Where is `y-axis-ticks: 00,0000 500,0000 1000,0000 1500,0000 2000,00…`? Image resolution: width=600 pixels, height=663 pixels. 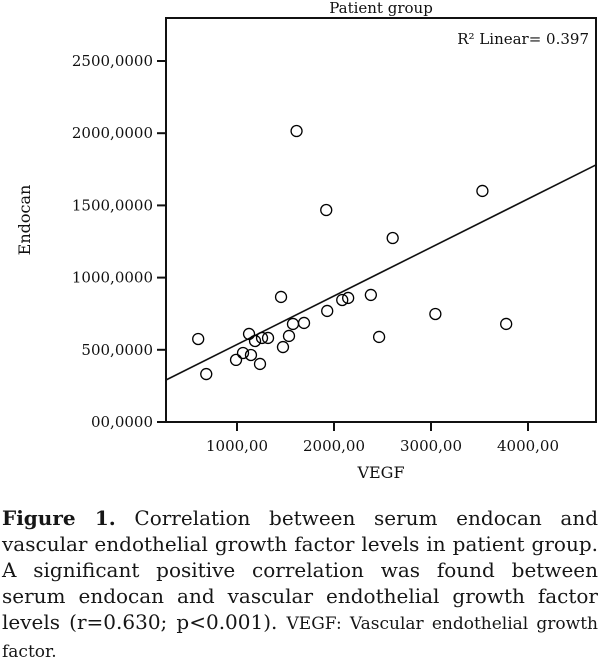 y-axis-ticks: 00,0000 500,0000 1000,0000 1500,0000 2000,00… is located at coordinates (119, 241).